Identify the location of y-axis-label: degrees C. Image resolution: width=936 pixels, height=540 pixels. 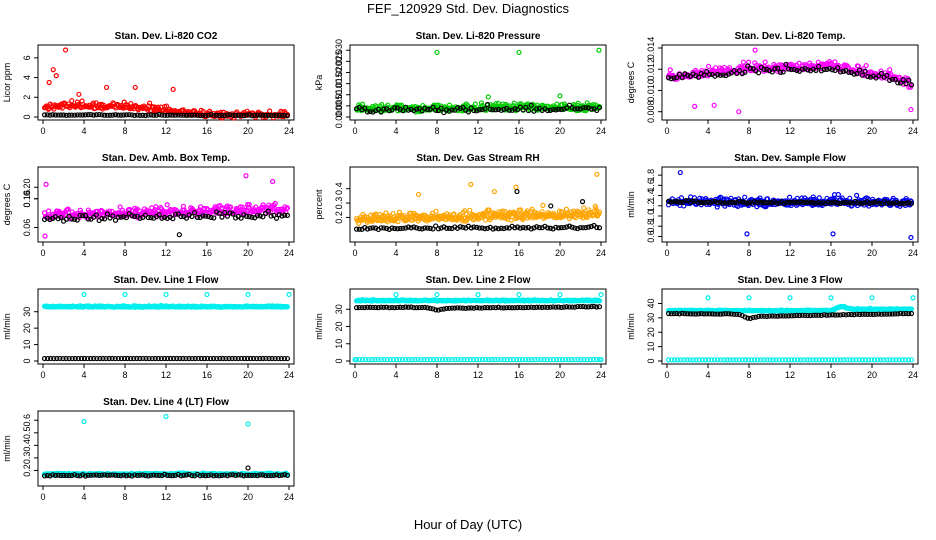
(631, 82).